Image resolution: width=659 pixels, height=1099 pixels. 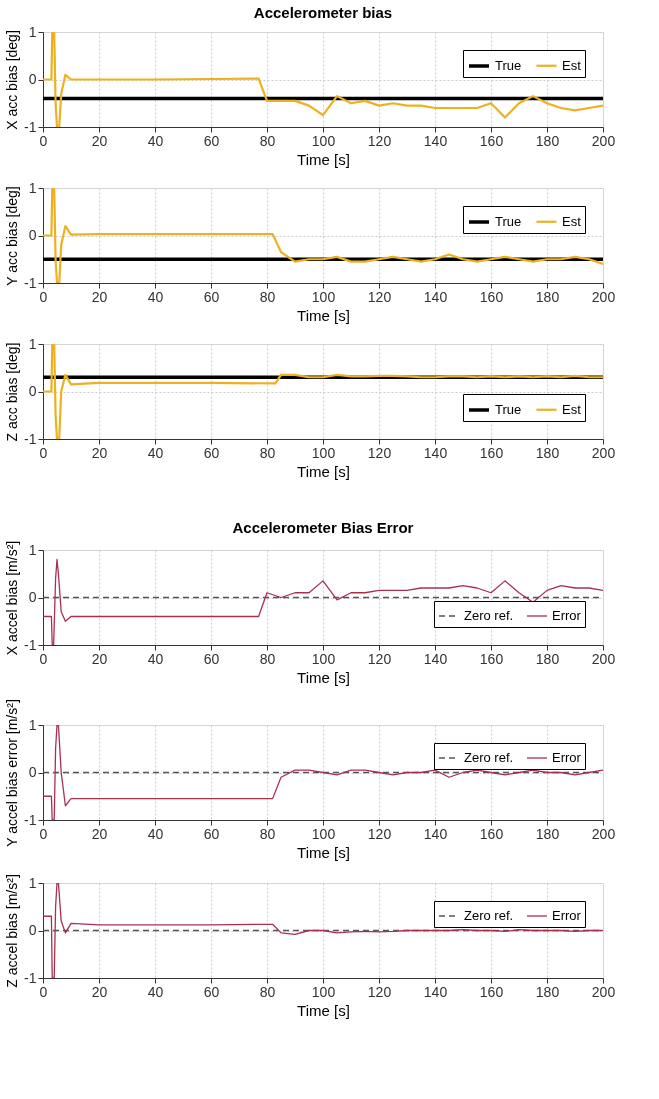 What do you see at coordinates (12, 392) in the screenshot?
I see `y-axis-title: Z acc bias [deg]` at bounding box center [12, 392].